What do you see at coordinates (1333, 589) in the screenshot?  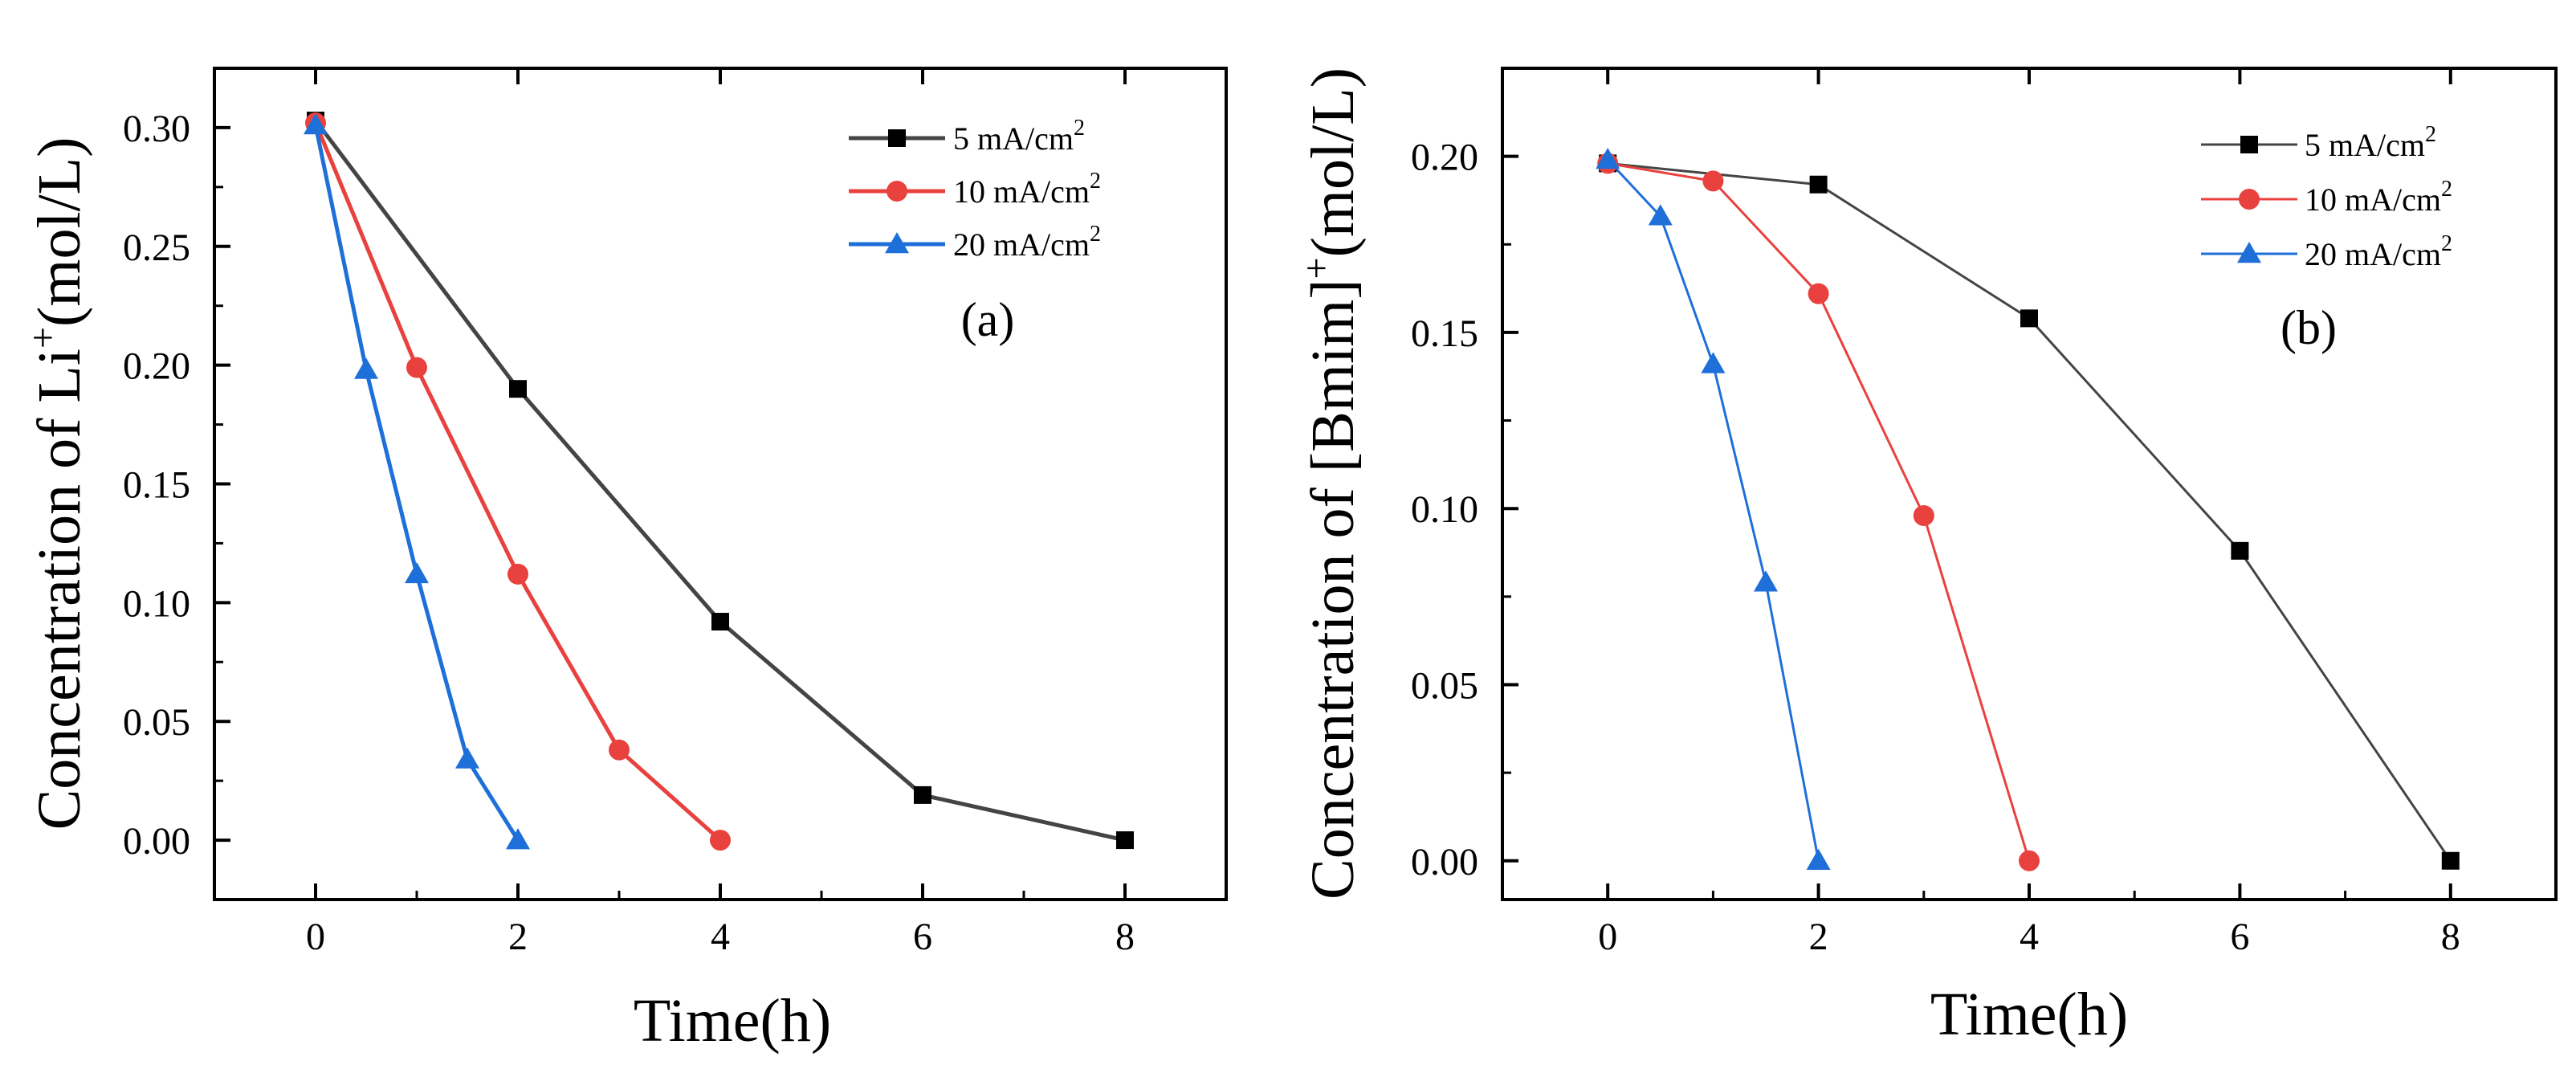 I see `y-axis-title-main: Concentration of [Bmim]` at bounding box center [1333, 589].